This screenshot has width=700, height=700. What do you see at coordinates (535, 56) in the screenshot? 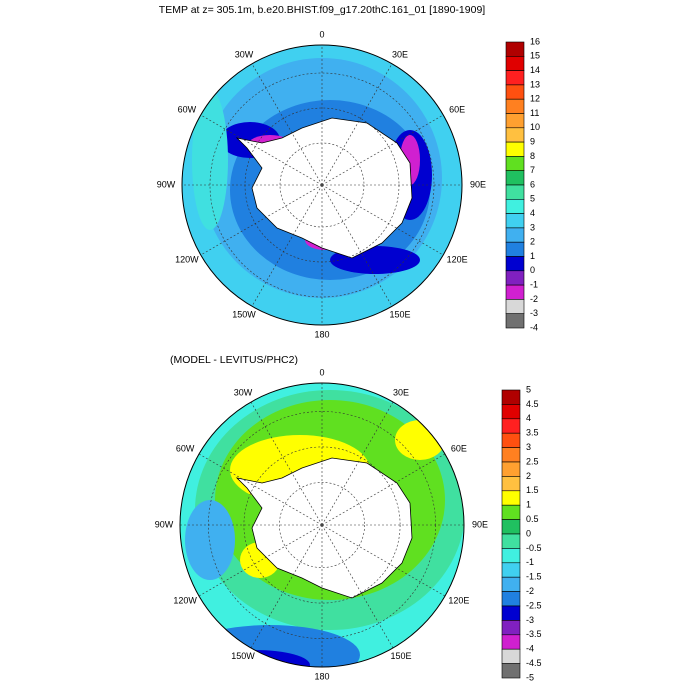
I see `colorbar-label: 15` at bounding box center [535, 56].